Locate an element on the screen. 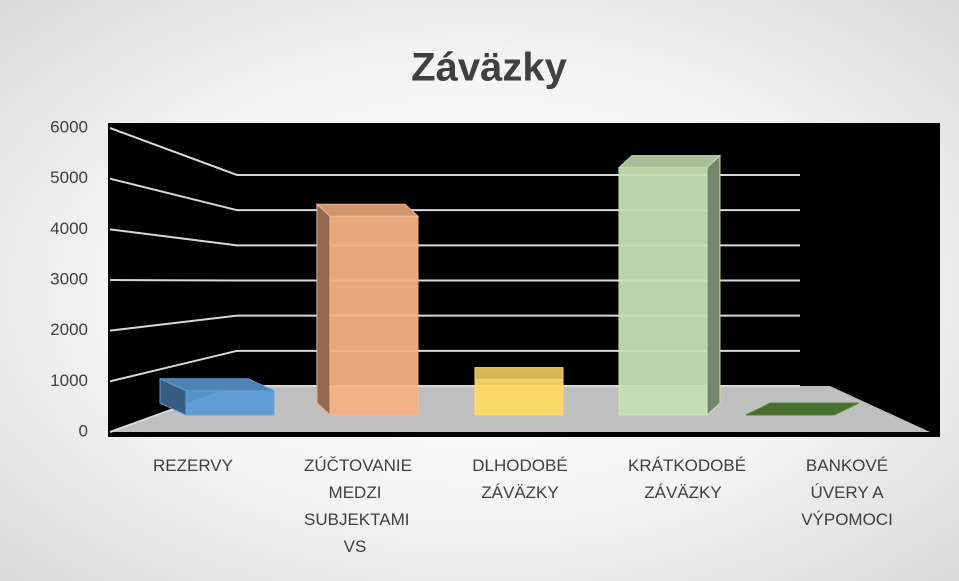  y-tick-label: 3000 is located at coordinates (69, 278).